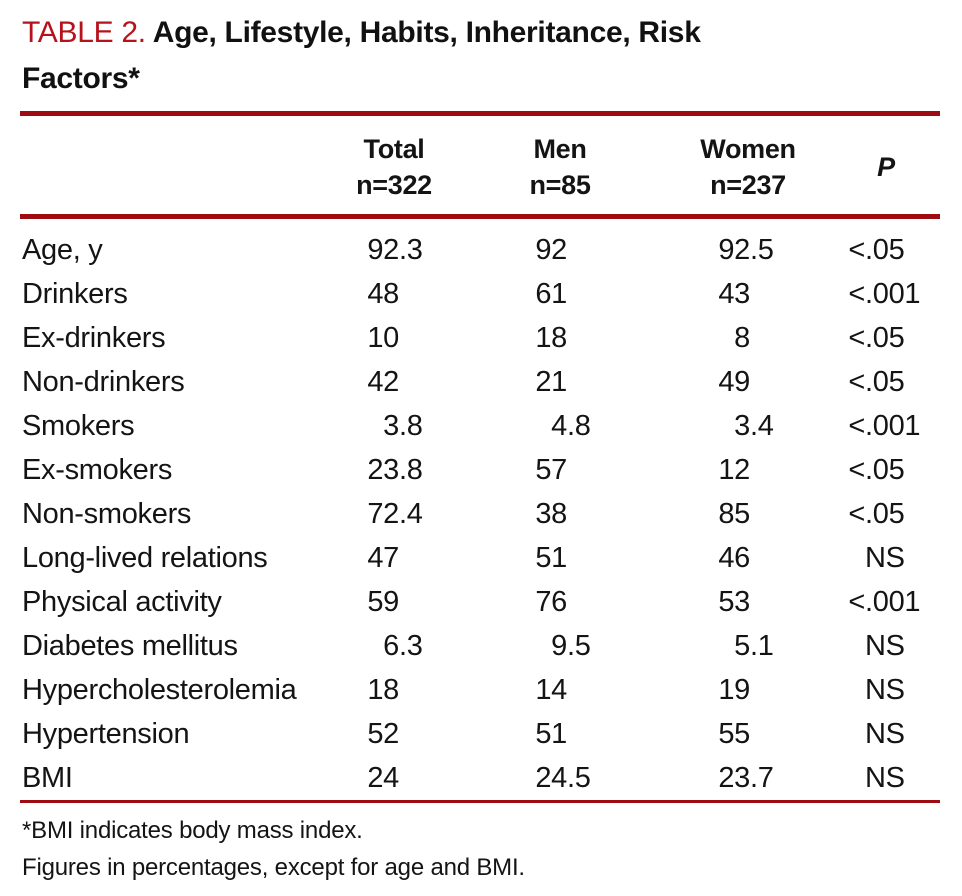  What do you see at coordinates (551, 602) in the screenshot?
I see `cell-men-int: 76` at bounding box center [551, 602].